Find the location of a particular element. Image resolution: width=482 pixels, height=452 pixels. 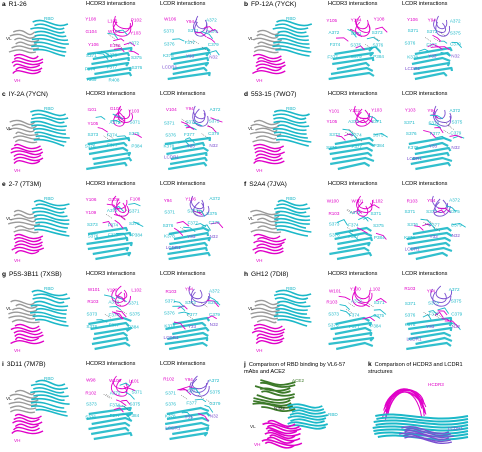

residue-label: Y33 is located at coordinates (433, 146).